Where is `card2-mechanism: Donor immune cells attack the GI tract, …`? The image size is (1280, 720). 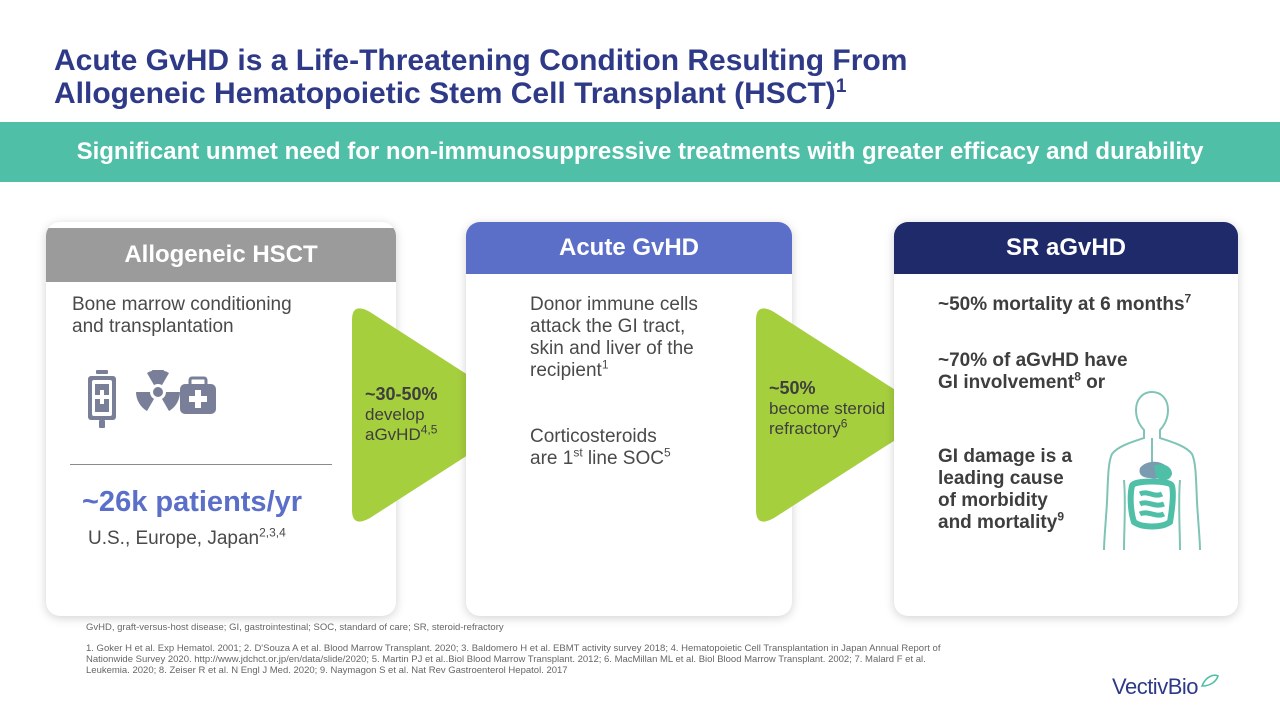
card2-mechanism: Donor immune cells attack the GI tract, … is located at coordinates (614, 337).